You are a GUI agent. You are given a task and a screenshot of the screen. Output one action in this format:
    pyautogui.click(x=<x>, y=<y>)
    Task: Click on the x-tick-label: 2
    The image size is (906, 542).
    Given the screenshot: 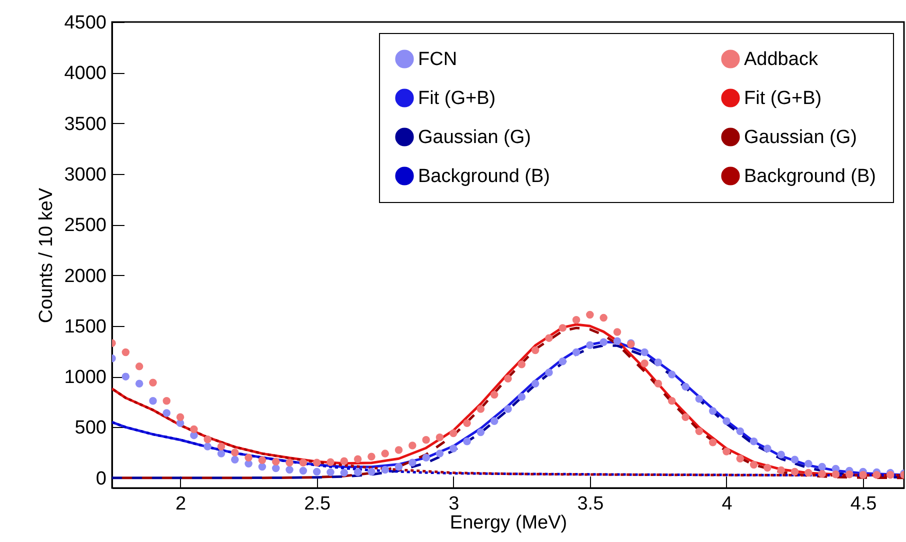 What is the action you would take?
    pyautogui.click(x=180, y=504)
    